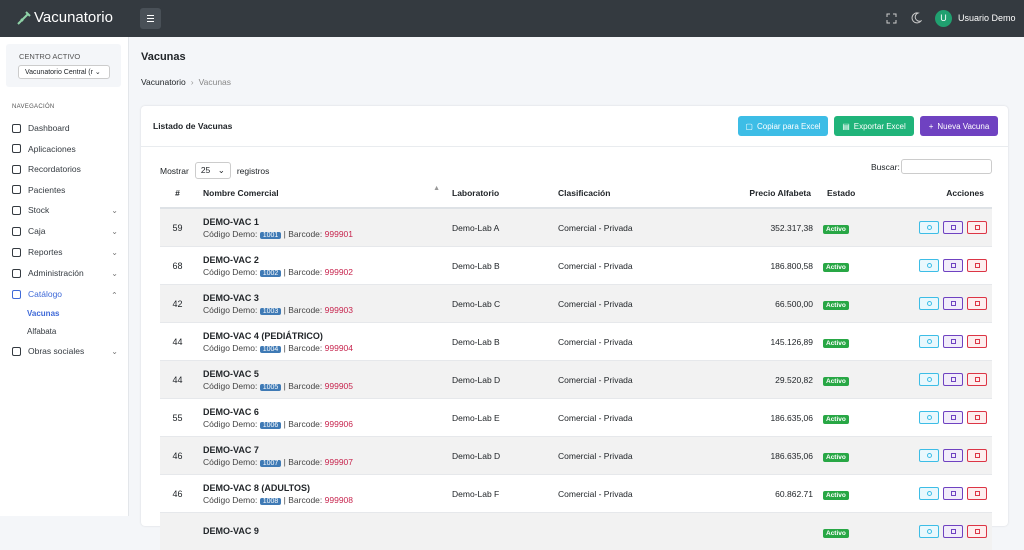  What do you see at coordinates (639, 193) in the screenshot?
I see `column-header: Clasificación` at bounding box center [639, 193].